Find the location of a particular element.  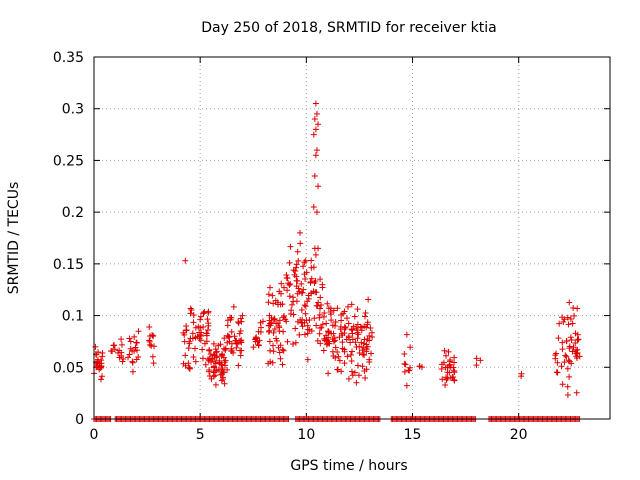

x-tick-label: 15 is located at coordinates (413, 435).